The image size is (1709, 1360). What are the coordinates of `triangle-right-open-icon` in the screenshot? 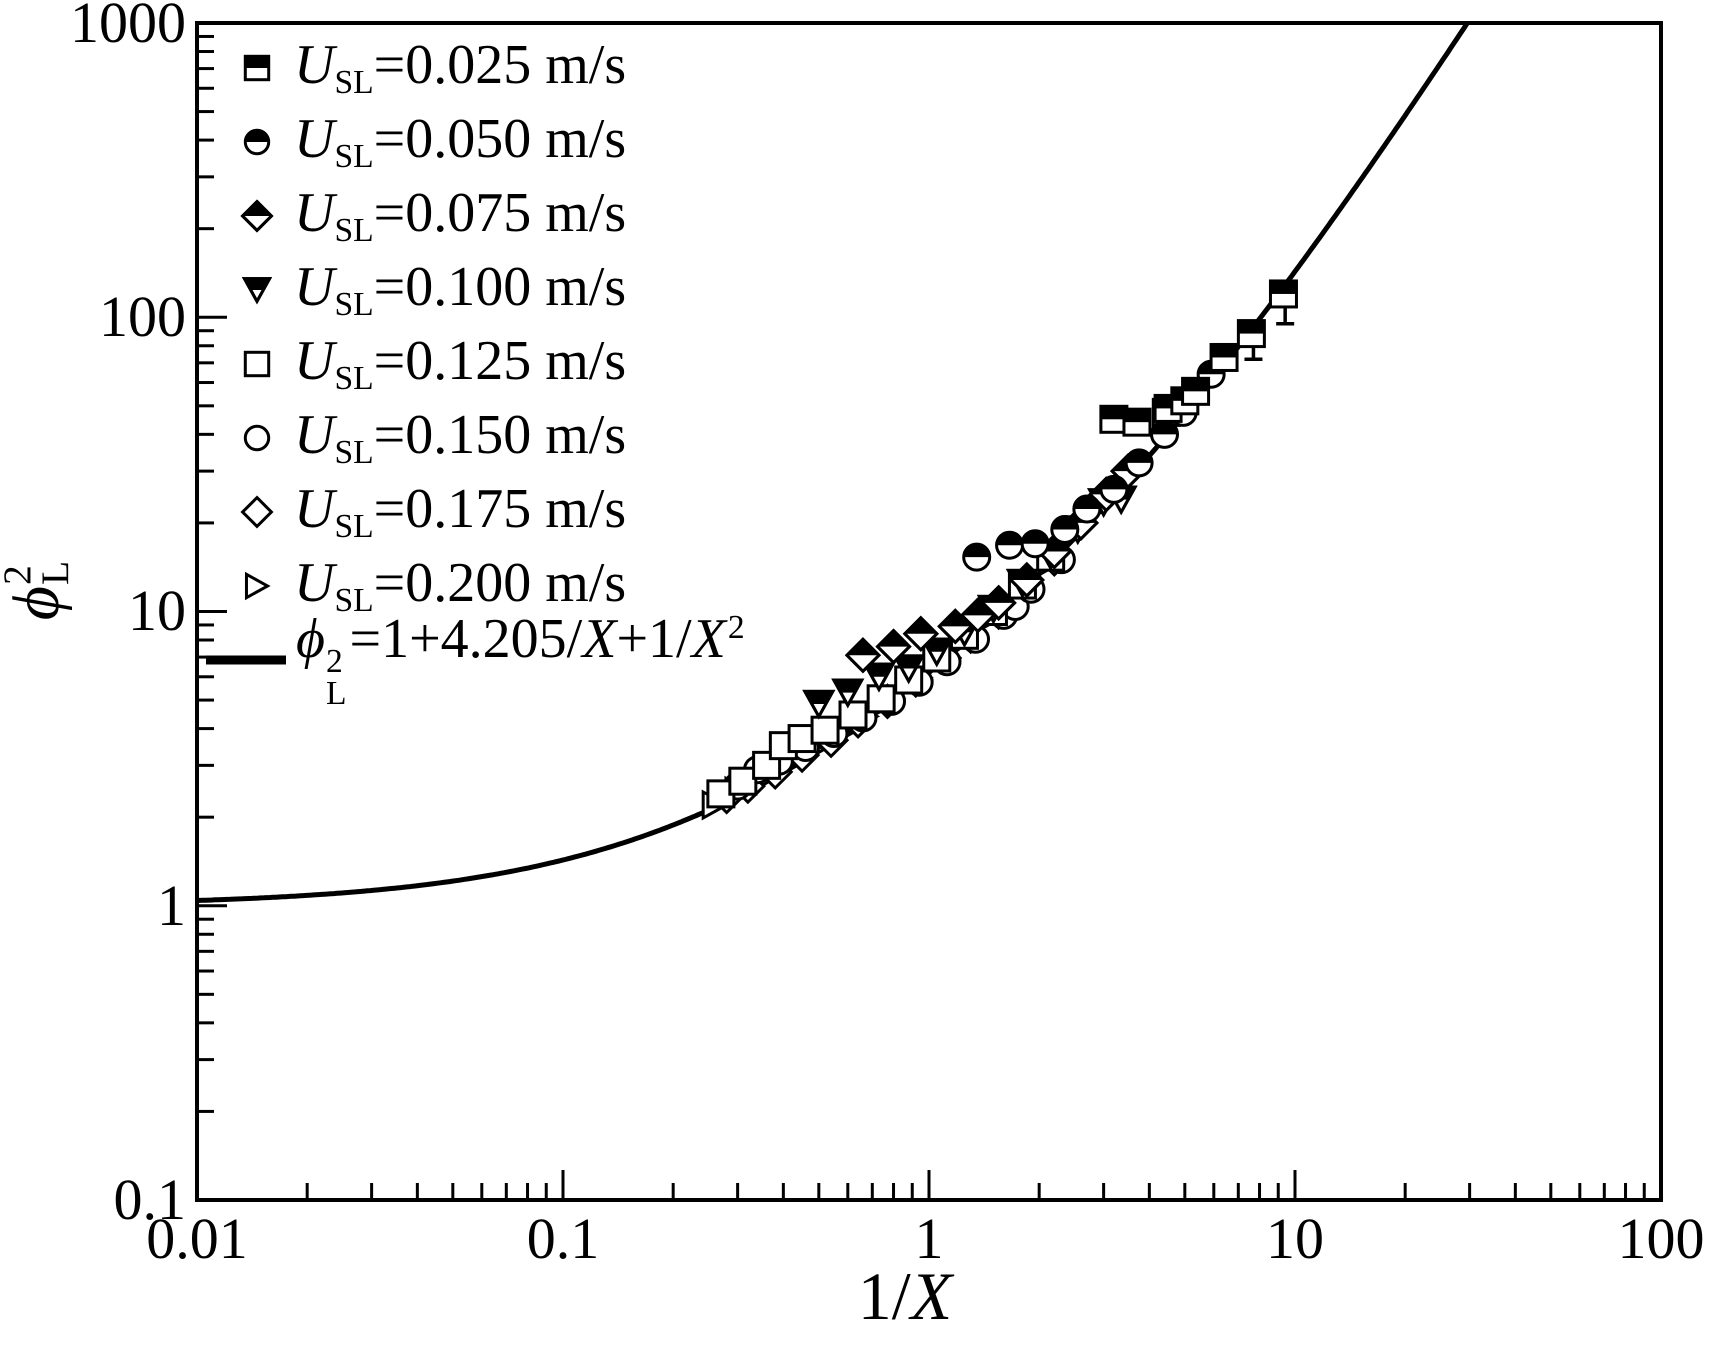 It's located at (257, 586).